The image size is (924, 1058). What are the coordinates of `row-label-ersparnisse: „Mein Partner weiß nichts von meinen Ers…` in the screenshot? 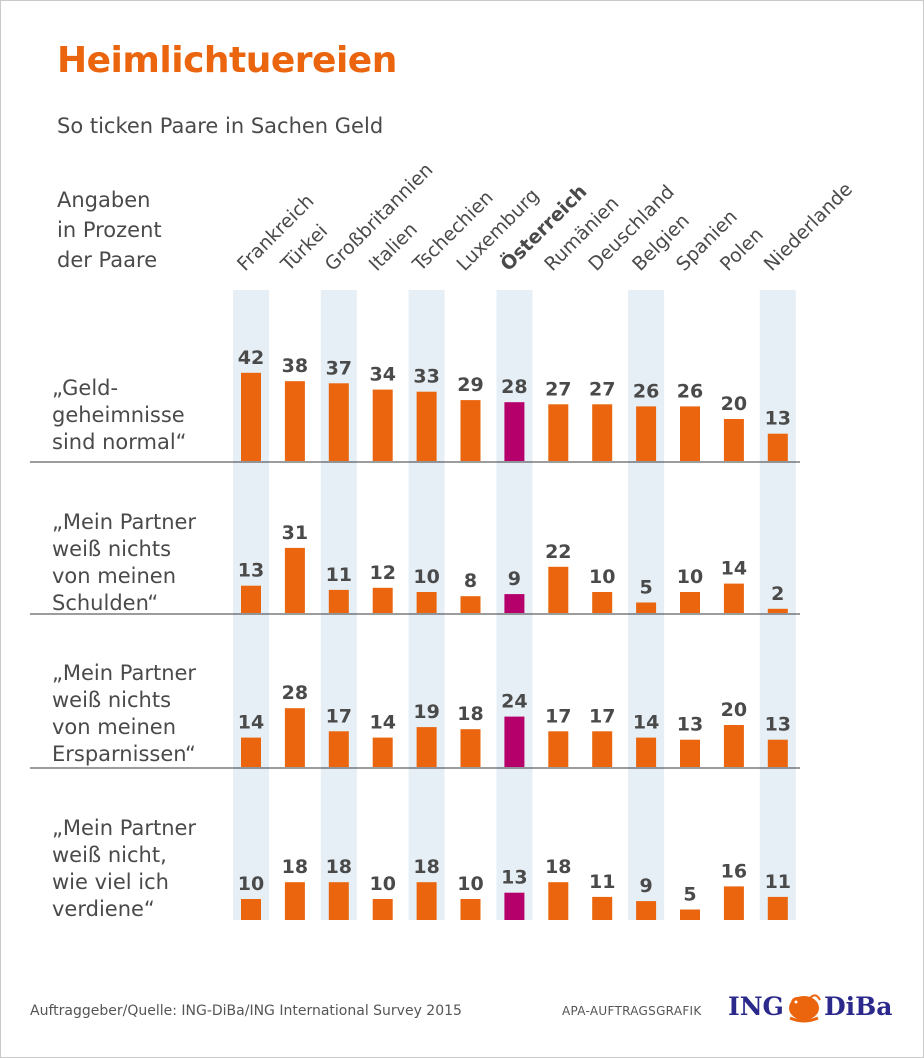 It's located at (124, 713).